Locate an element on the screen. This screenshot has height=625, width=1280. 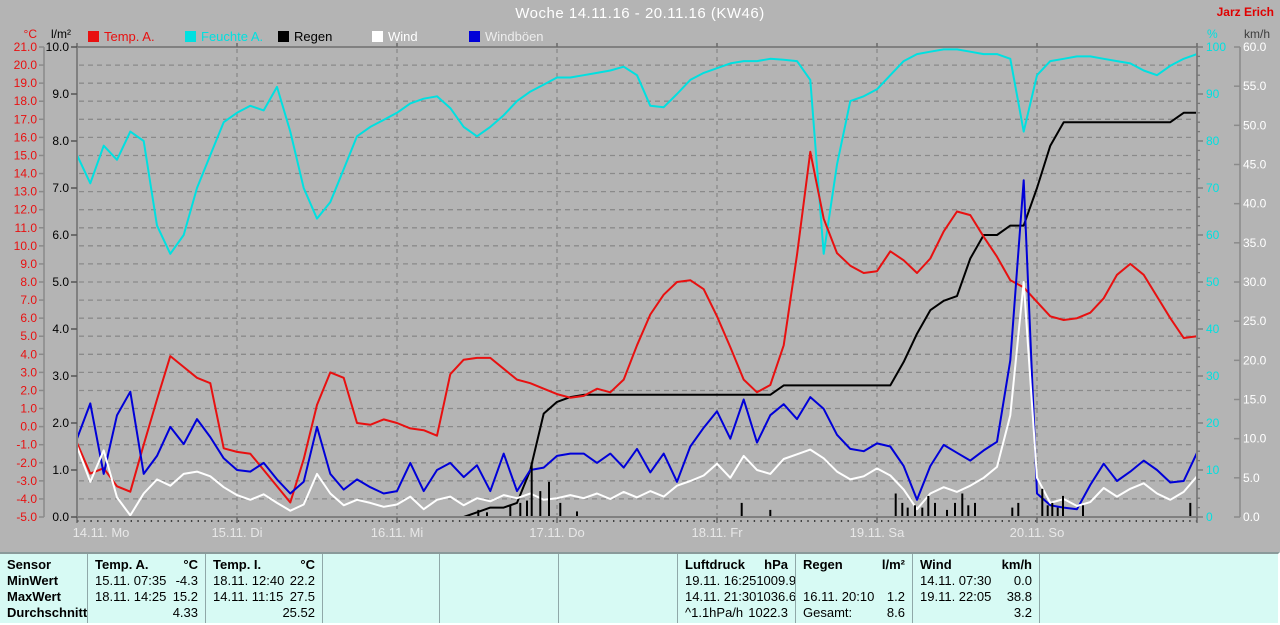
axis-tick-label: 20.11. So is located at coordinates (1037, 532).